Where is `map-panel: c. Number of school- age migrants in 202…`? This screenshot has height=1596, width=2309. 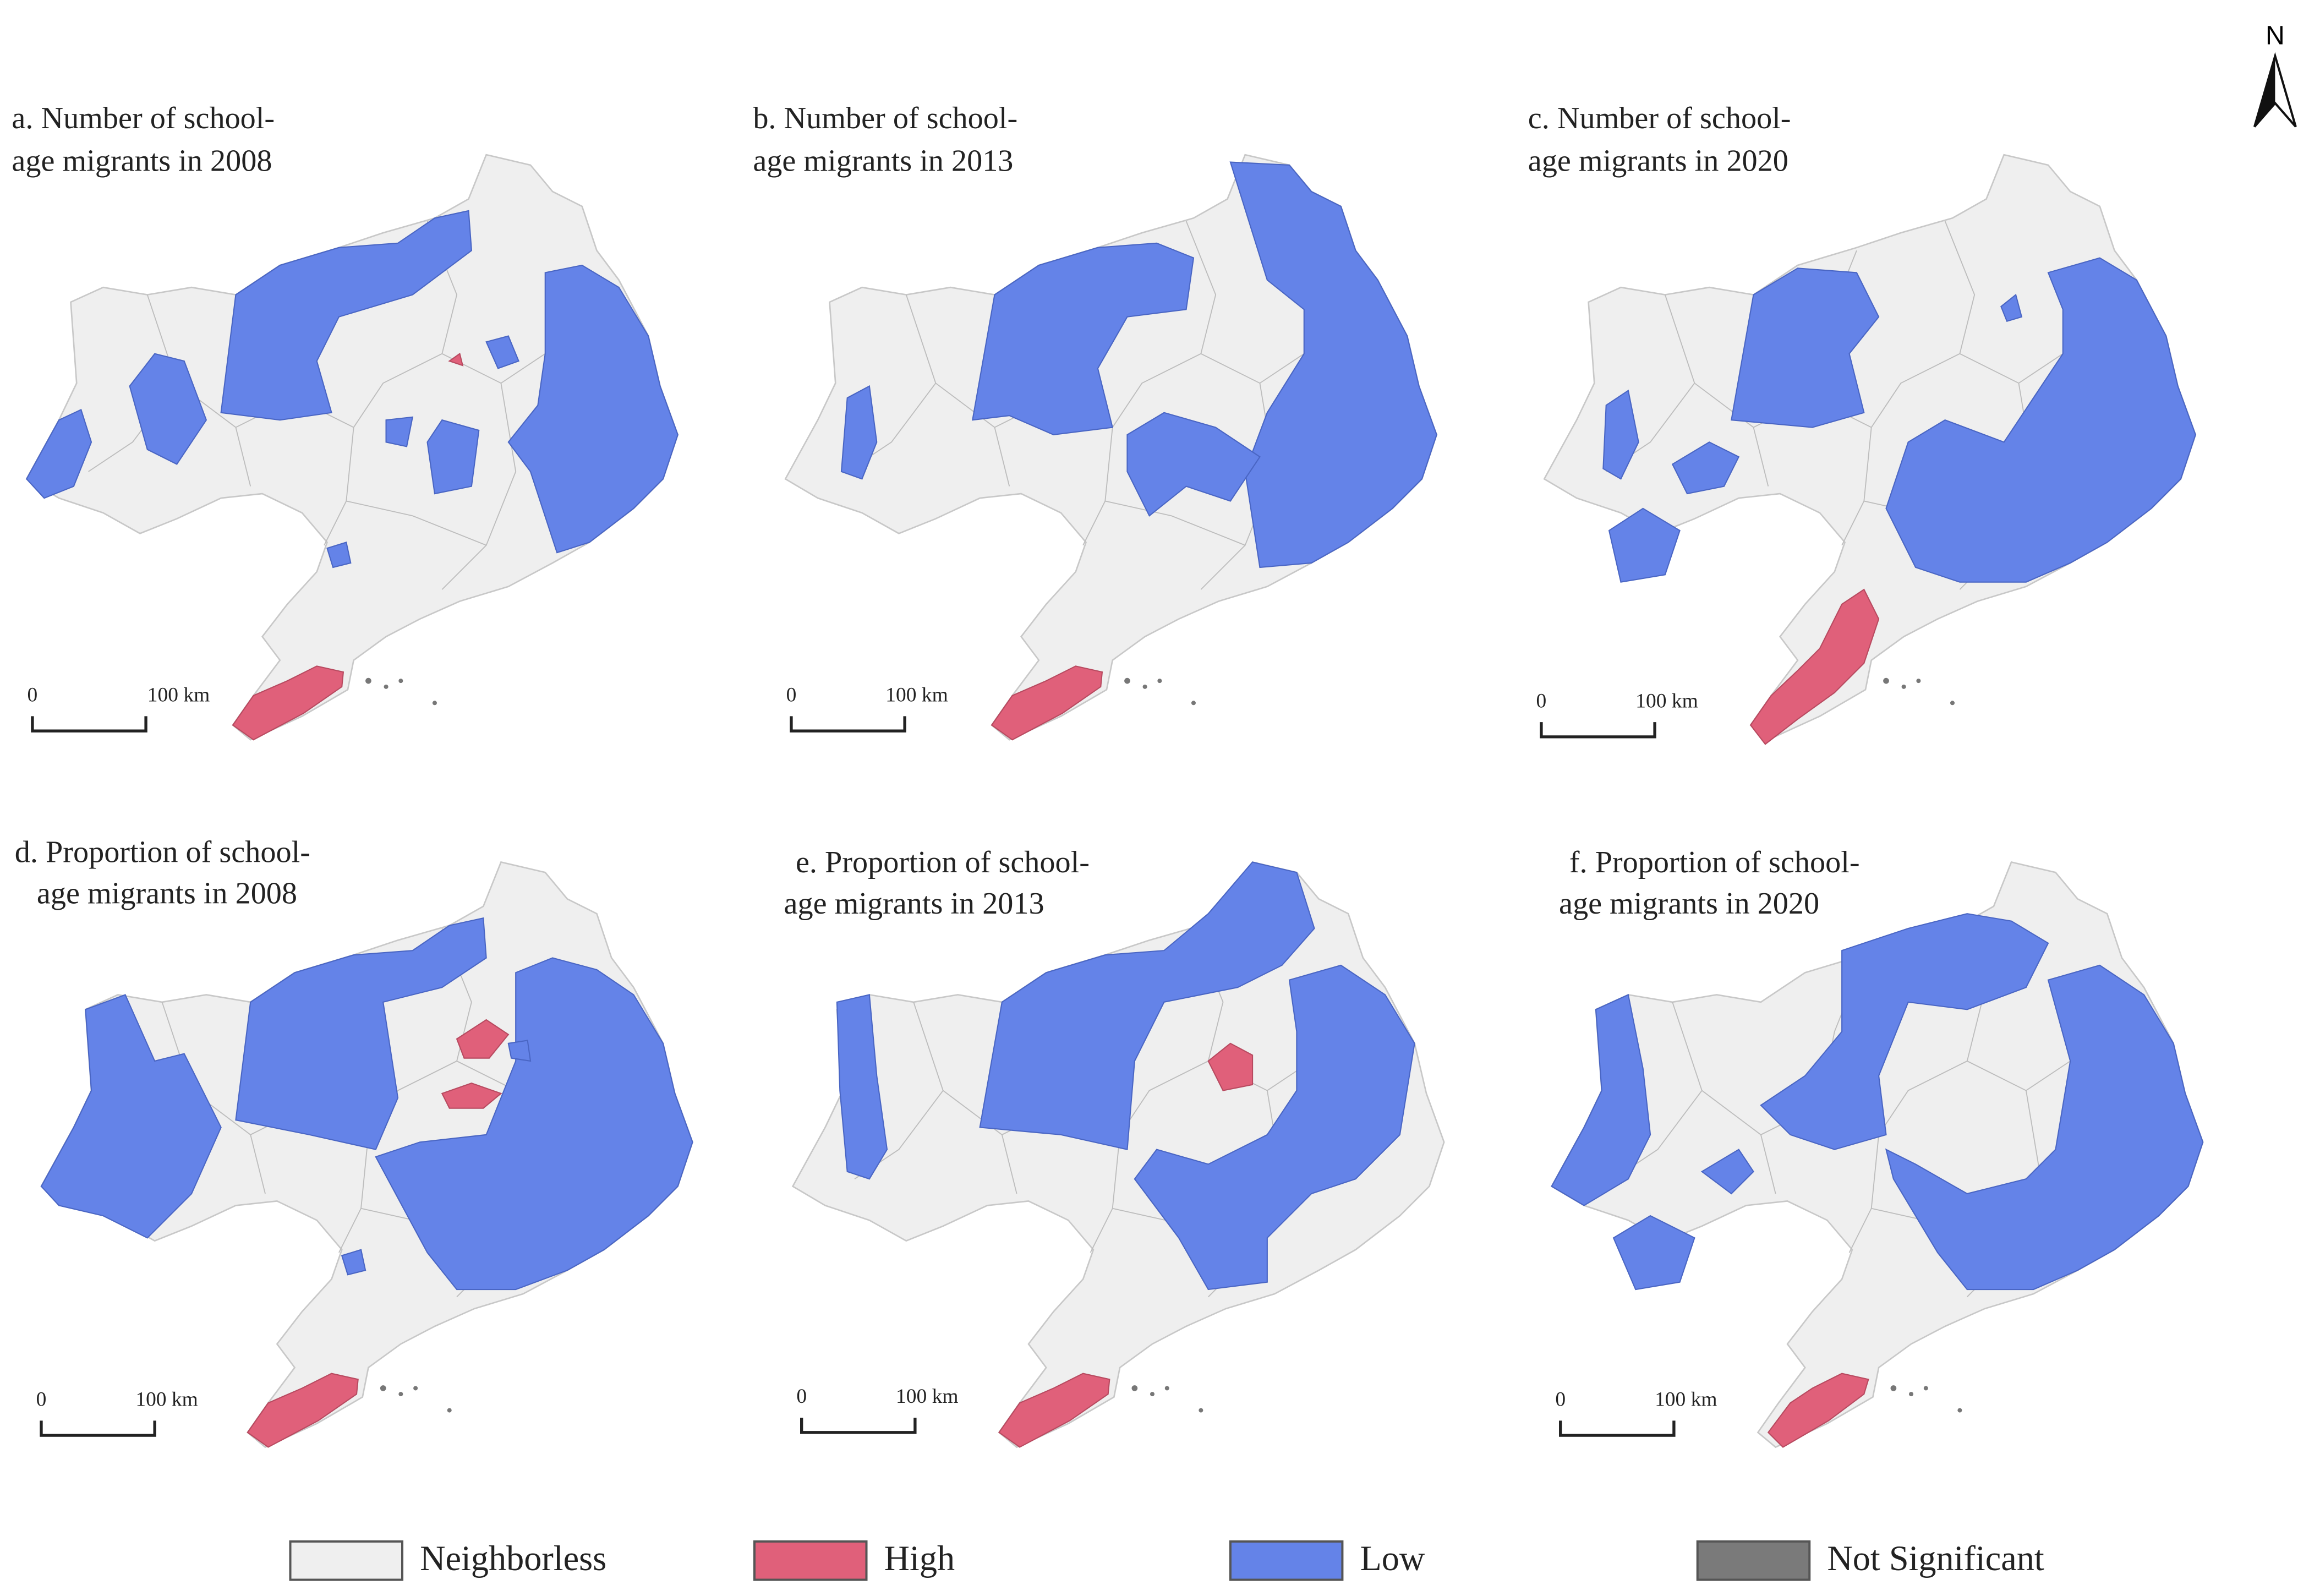
map-panel: c. Number of school- age migrants in 202… is located at coordinates (1862, 423).